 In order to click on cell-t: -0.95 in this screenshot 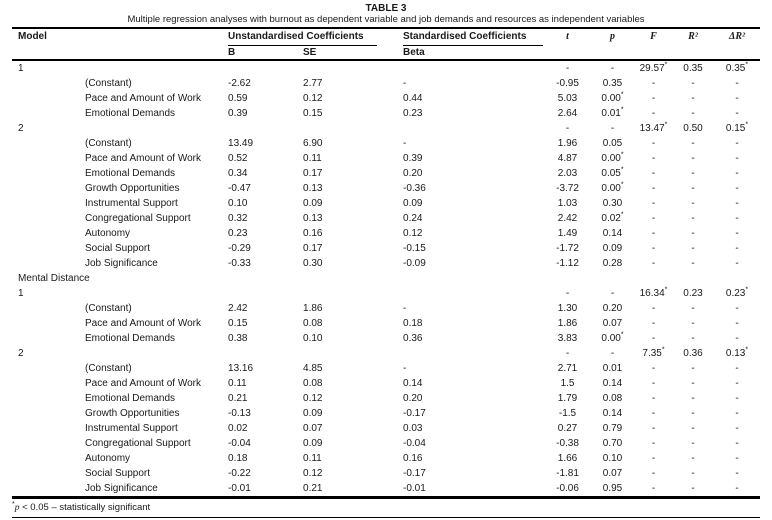, I will do `click(567, 83)`.